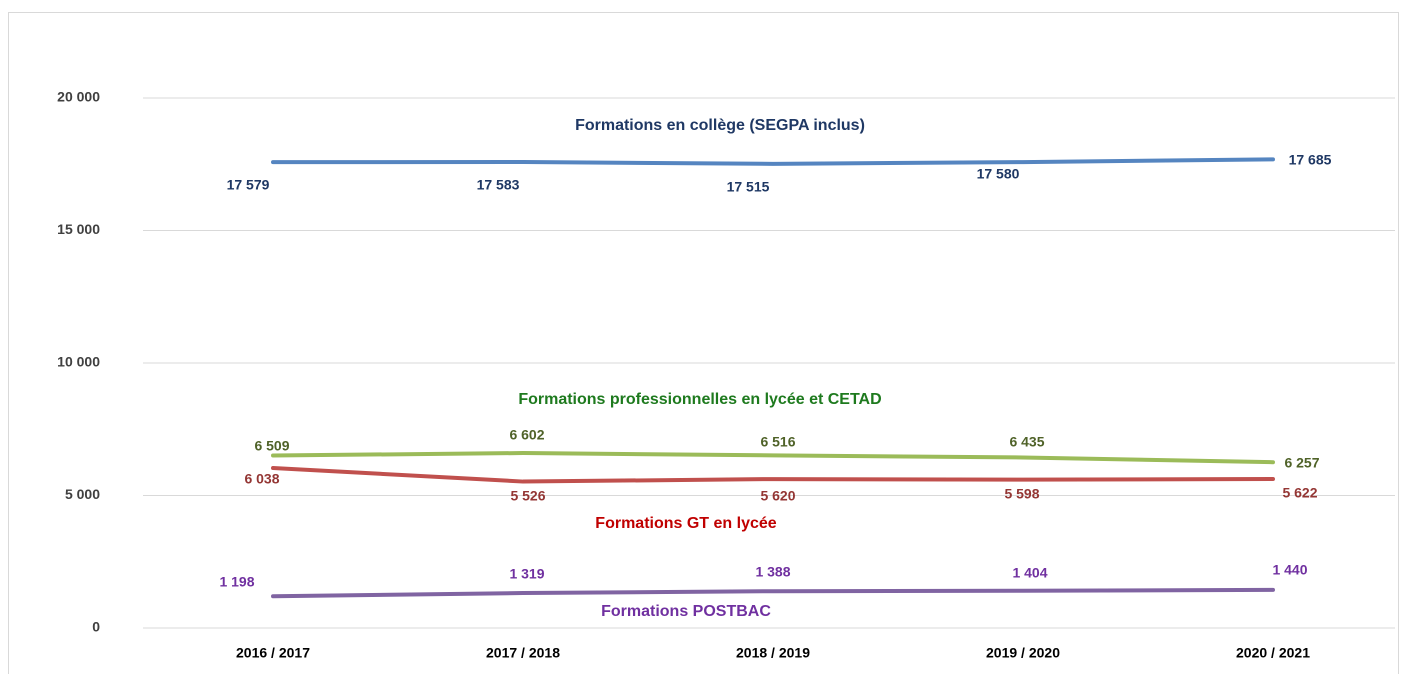  I want to click on data-label: 6 038, so click(261, 479).